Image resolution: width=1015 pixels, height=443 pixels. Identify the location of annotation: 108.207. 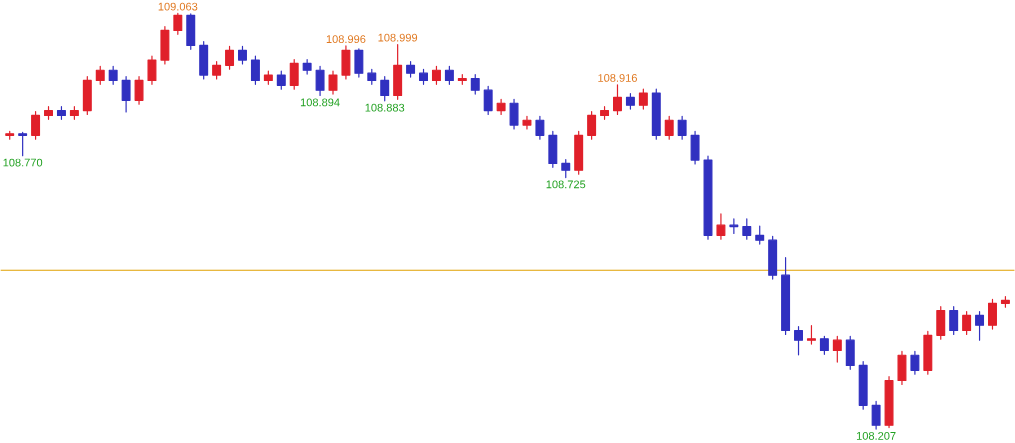
(876, 436).